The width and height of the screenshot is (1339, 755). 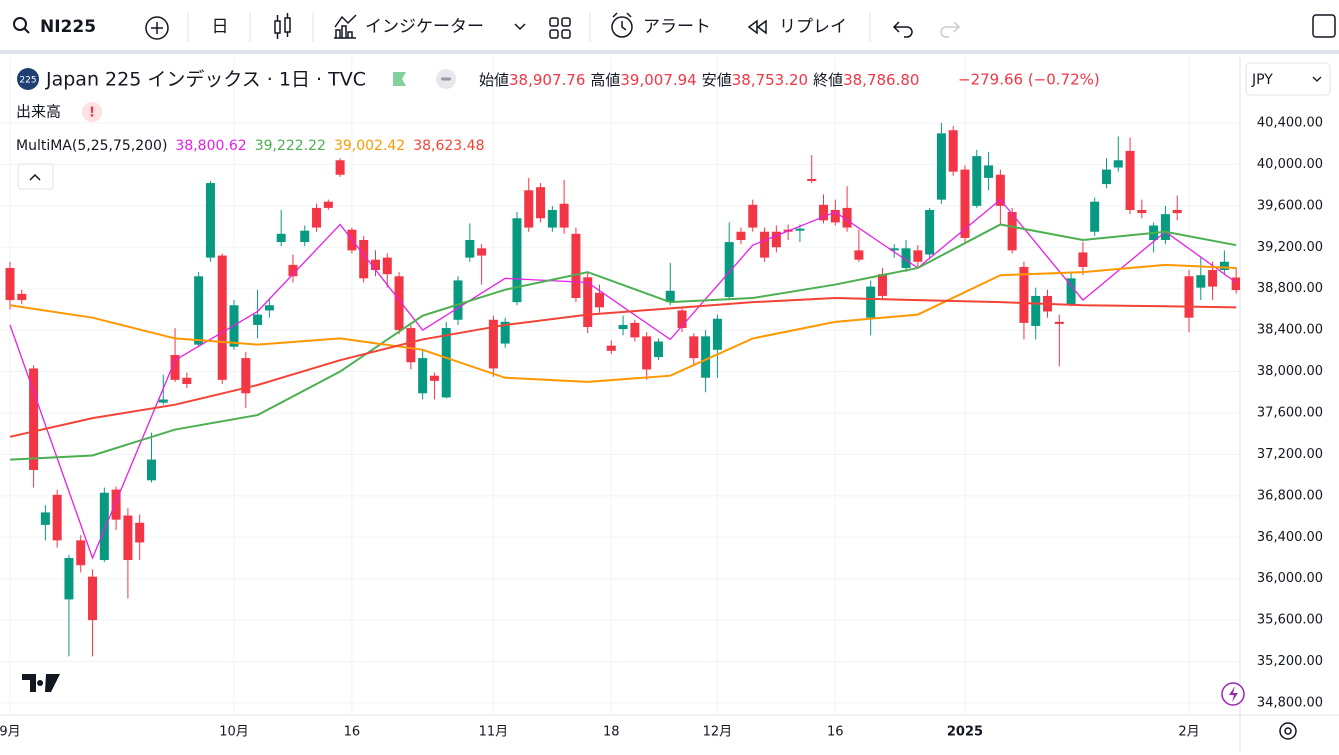 What do you see at coordinates (494, 80) in the screenshot?
I see `ohlc-label: 始値` at bounding box center [494, 80].